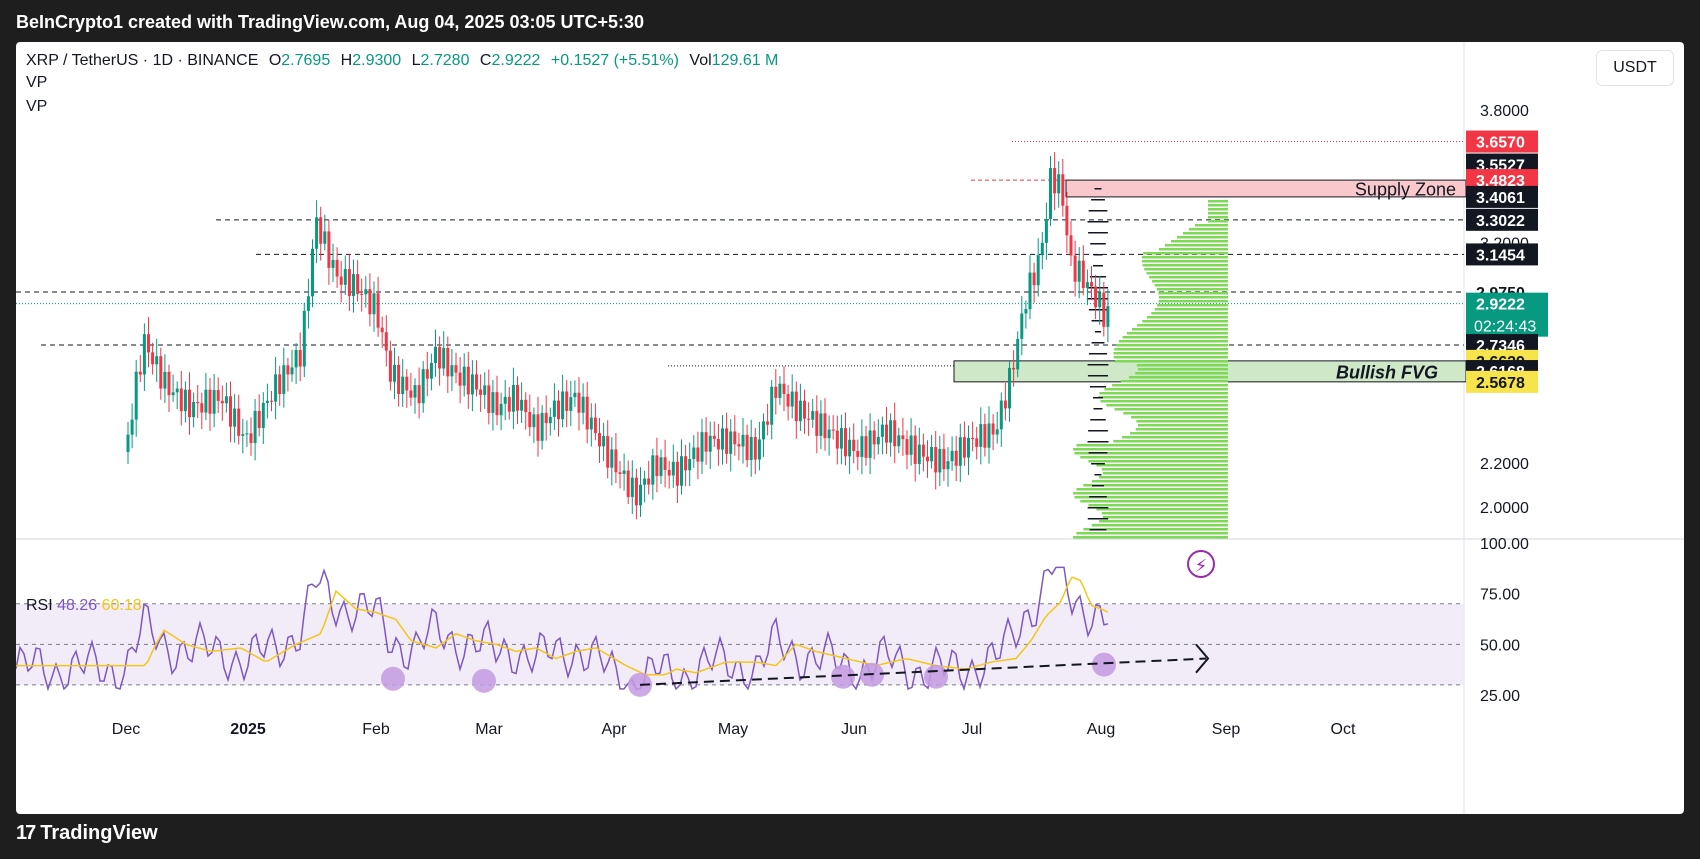  I want to click on volume-value: 129.61 M, so click(745, 60).